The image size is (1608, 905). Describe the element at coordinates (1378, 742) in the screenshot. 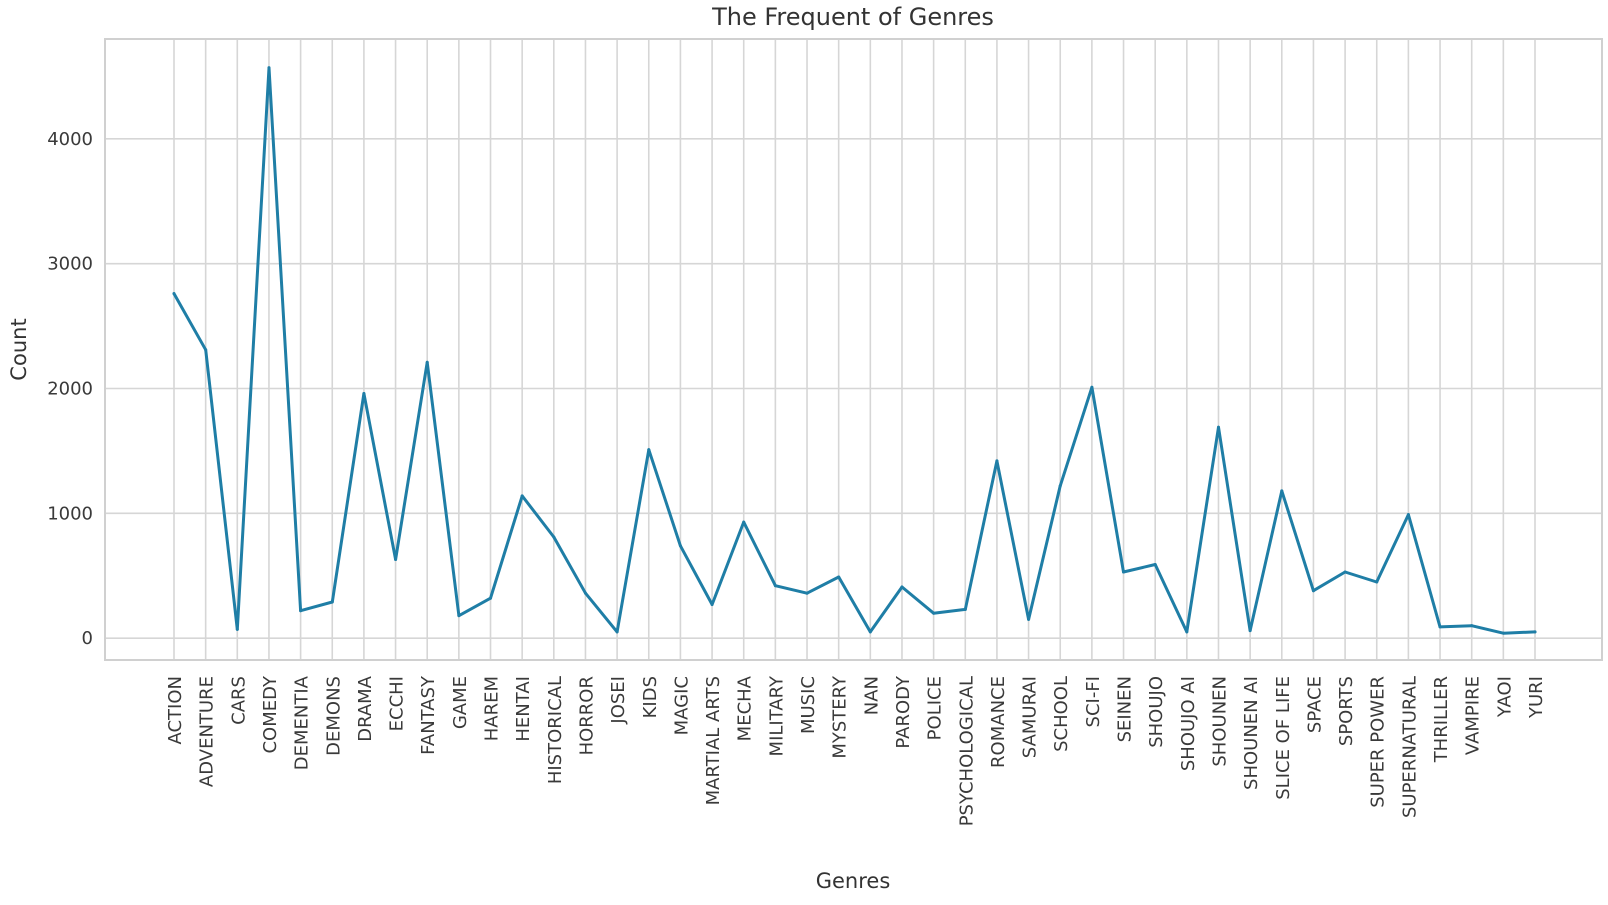

I see `x-tick-label: SUPER POWER` at that location.